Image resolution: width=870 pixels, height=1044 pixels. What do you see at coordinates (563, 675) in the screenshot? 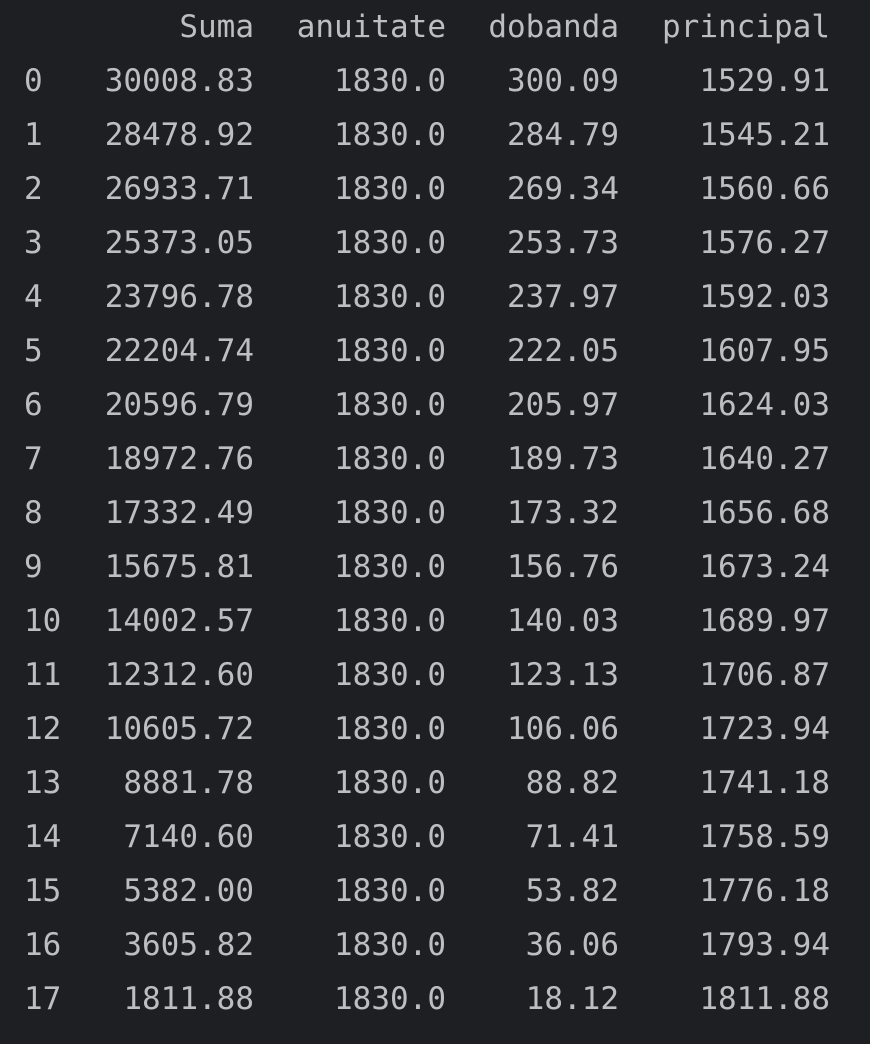
I see `cell-dobanda: 123.13` at bounding box center [563, 675].